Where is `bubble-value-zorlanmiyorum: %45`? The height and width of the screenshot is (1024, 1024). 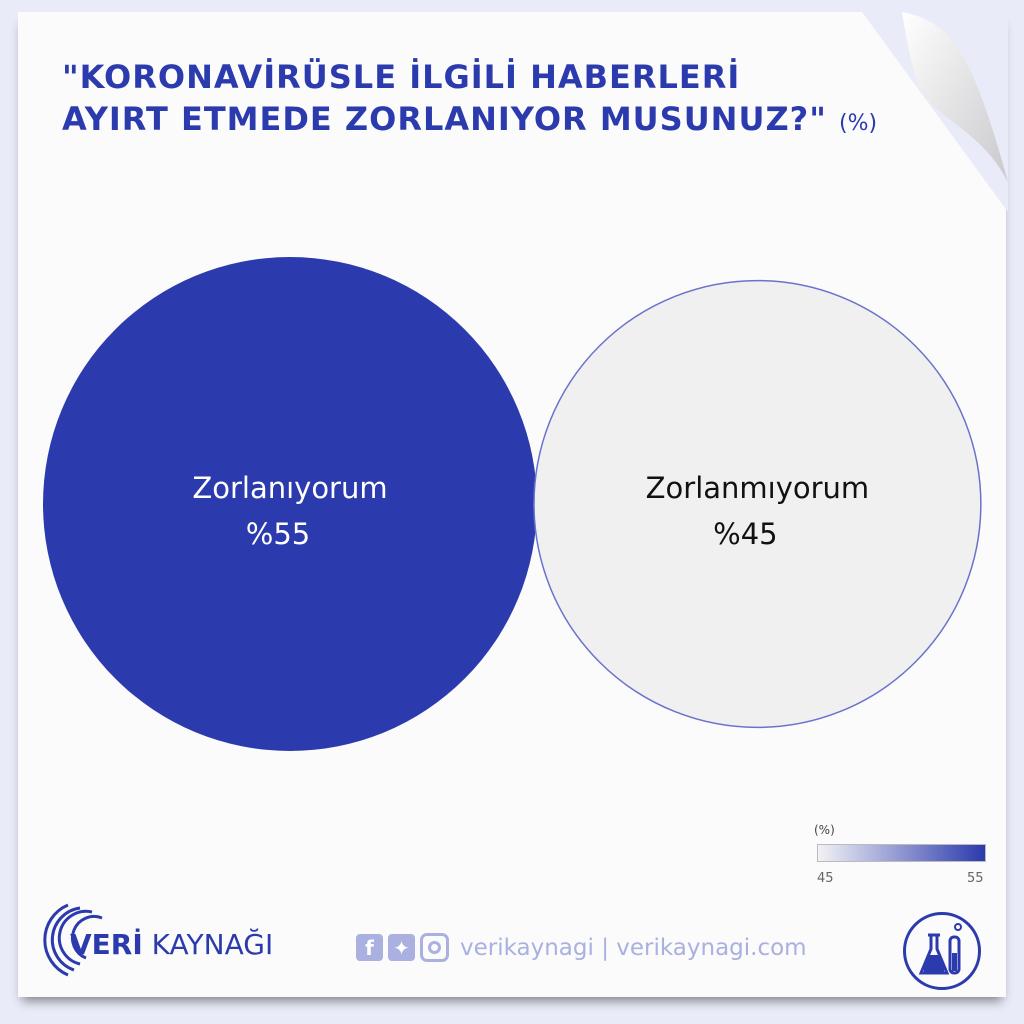
bubble-value-zorlanmiyorum: %45 is located at coordinates (745, 534).